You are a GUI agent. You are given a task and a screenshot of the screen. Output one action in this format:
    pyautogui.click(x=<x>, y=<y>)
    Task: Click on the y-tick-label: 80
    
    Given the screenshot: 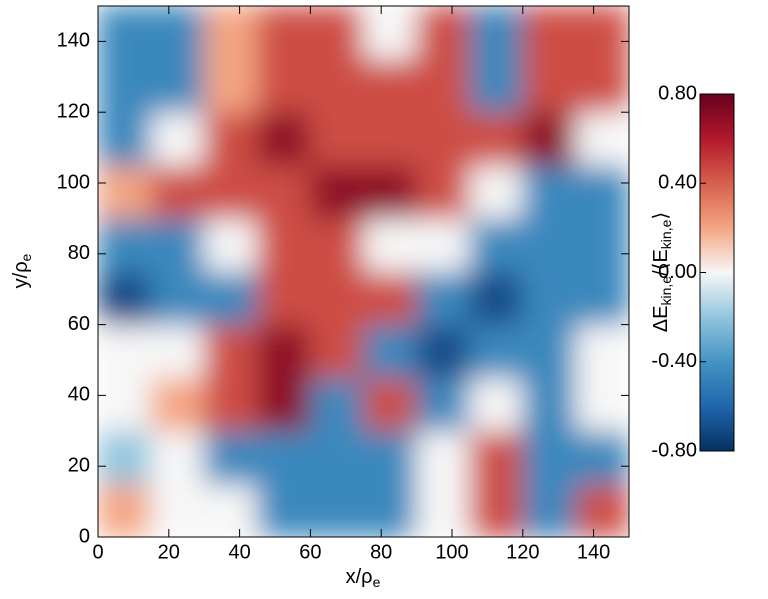 What is the action you would take?
    pyautogui.click(x=79, y=253)
    